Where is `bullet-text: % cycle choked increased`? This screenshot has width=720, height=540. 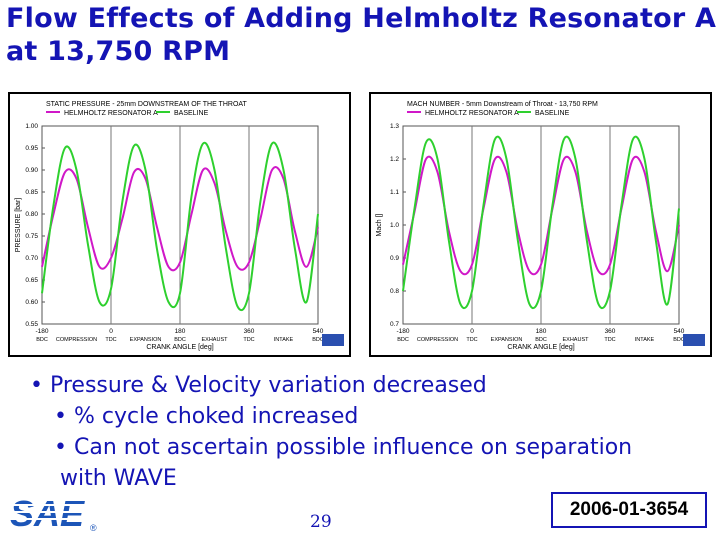 bullet-text: % cycle choked increased is located at coordinates (216, 416).